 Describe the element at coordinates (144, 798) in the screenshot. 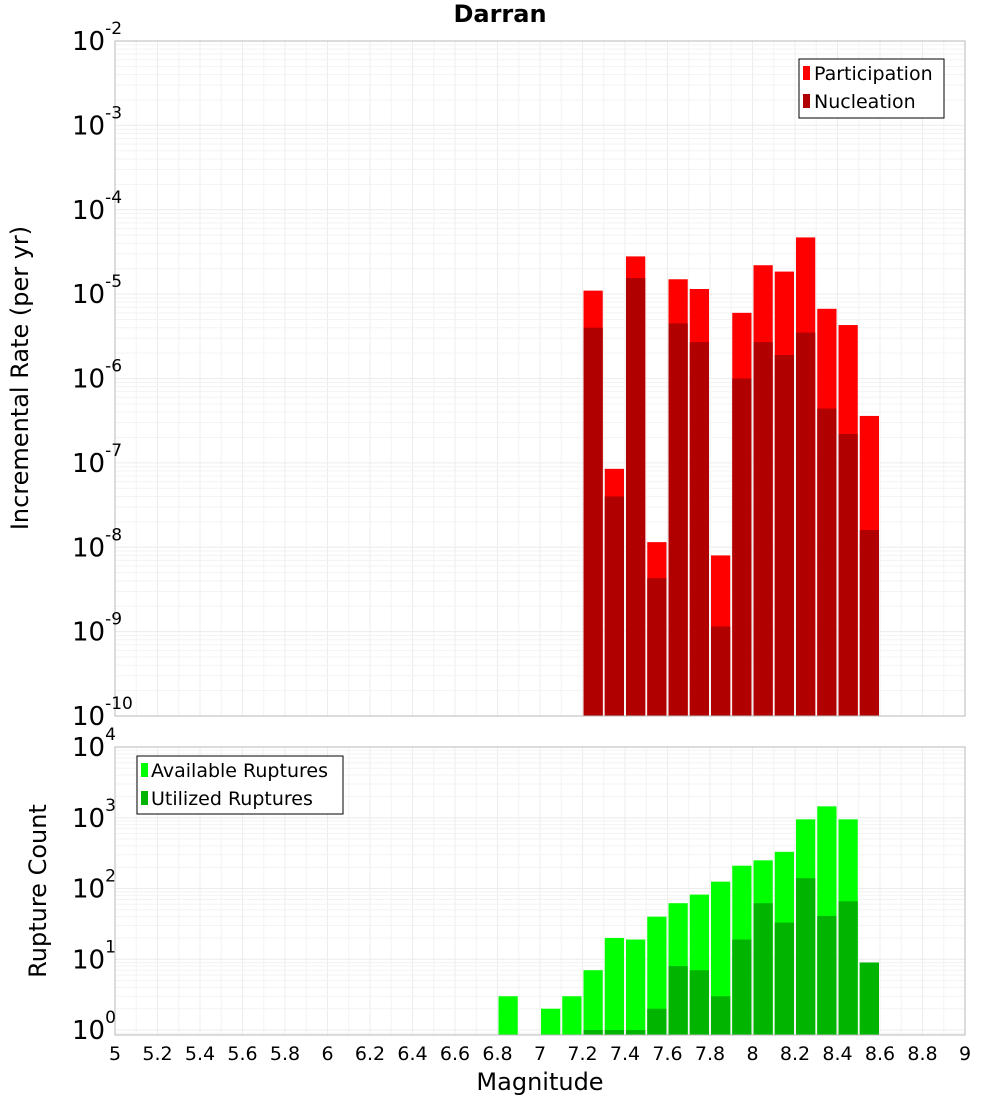

I see `legend-swatch-utilized` at that location.